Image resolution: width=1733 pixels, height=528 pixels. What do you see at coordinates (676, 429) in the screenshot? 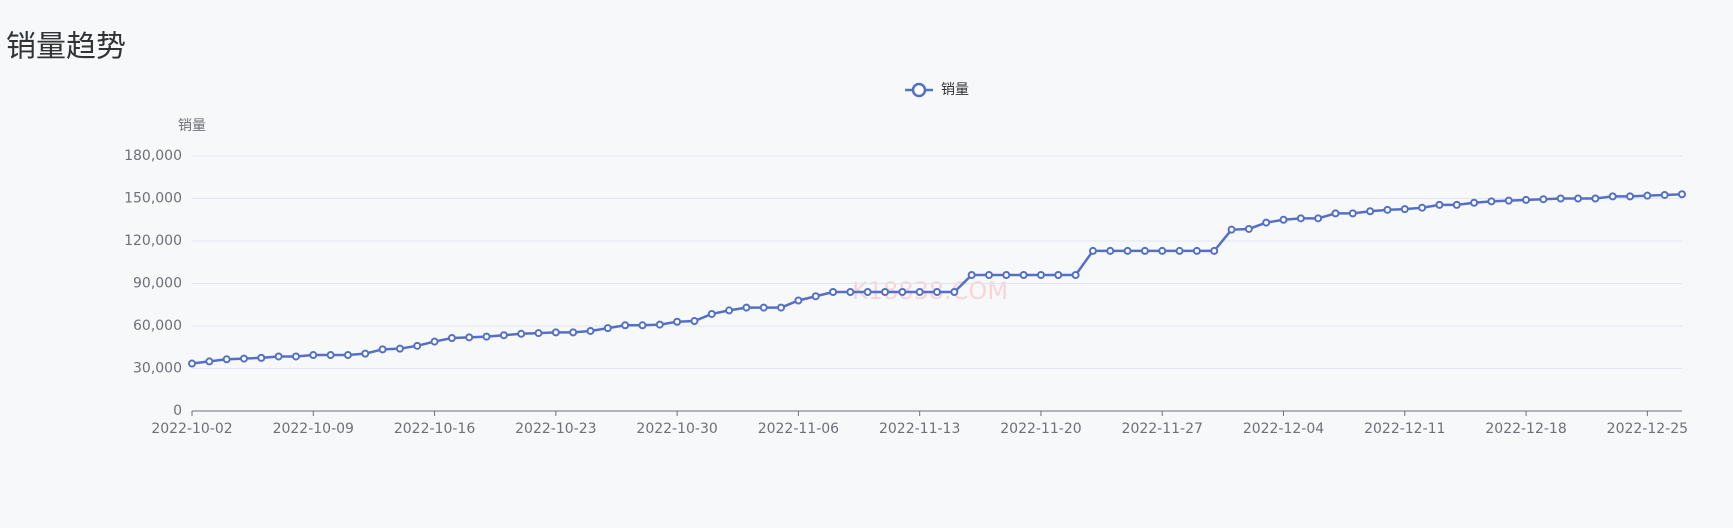
I see `x-tick-label: 2022-10-30` at bounding box center [676, 429].